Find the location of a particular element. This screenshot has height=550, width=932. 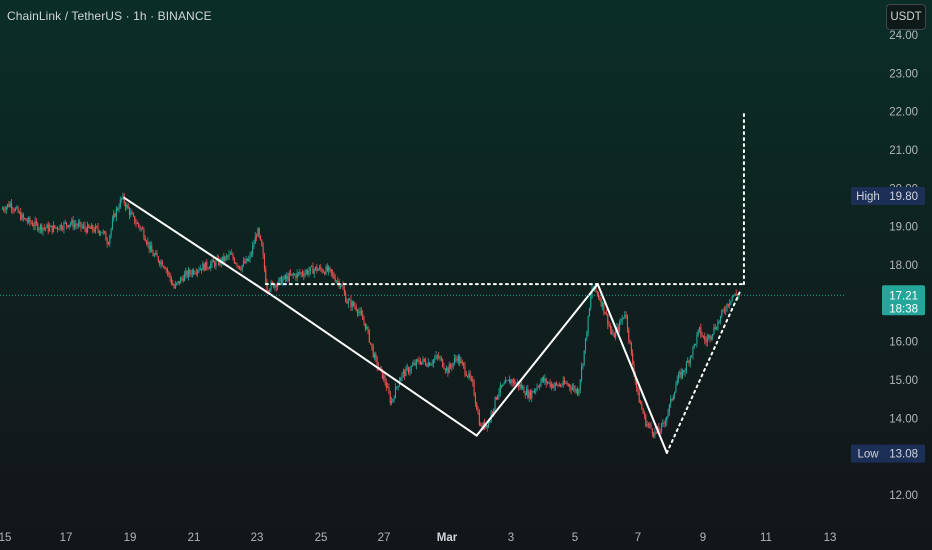

time-tick-label: 21 is located at coordinates (194, 538).